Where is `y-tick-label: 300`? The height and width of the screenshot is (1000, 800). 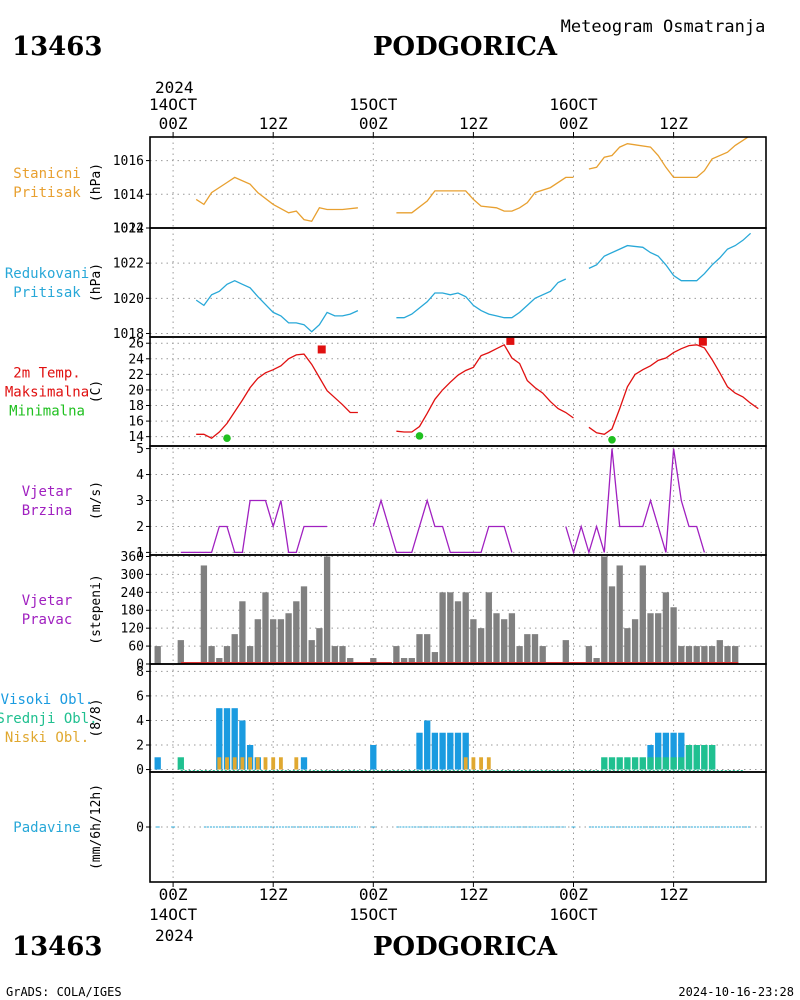 y-tick-label: 300 is located at coordinates (132, 575).